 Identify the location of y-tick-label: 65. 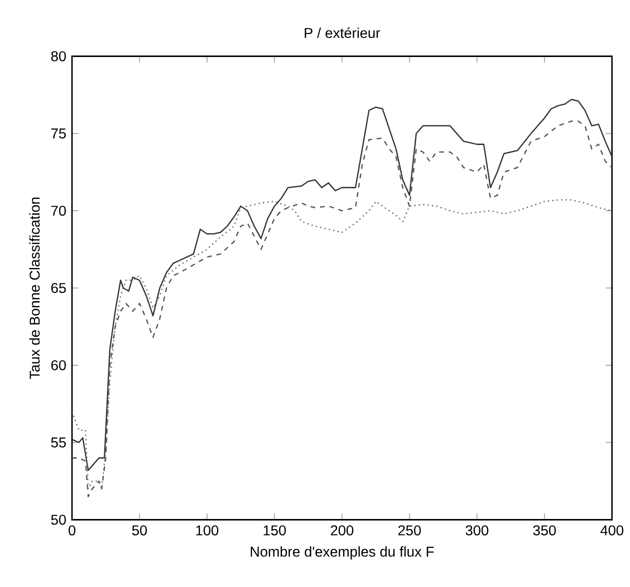
(58, 287).